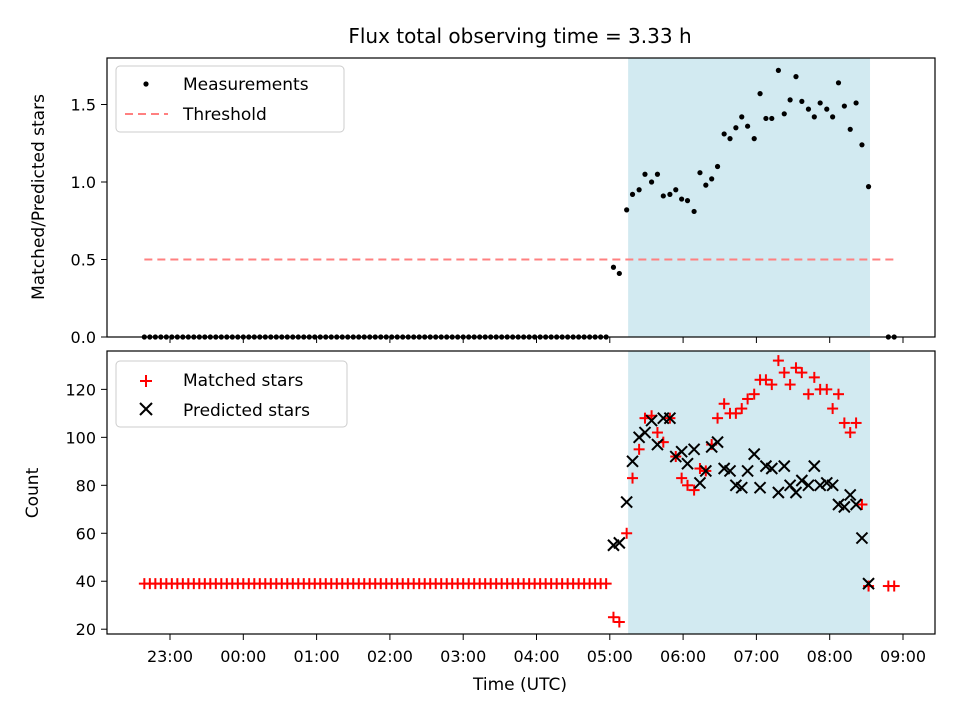  What do you see at coordinates (741, 500) in the screenshot?
I see `predicted-star-points` at bounding box center [741, 500].